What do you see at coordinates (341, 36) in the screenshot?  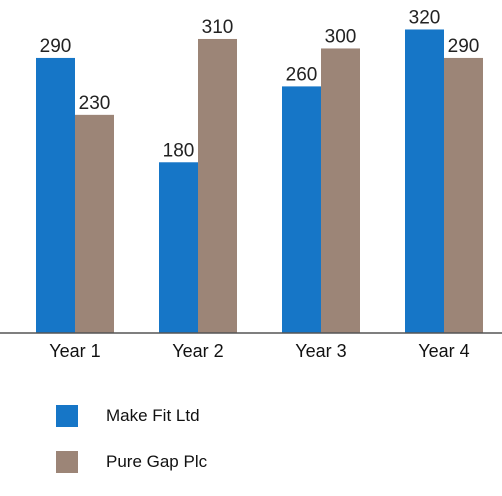 I see `data-label: 300` at bounding box center [341, 36].